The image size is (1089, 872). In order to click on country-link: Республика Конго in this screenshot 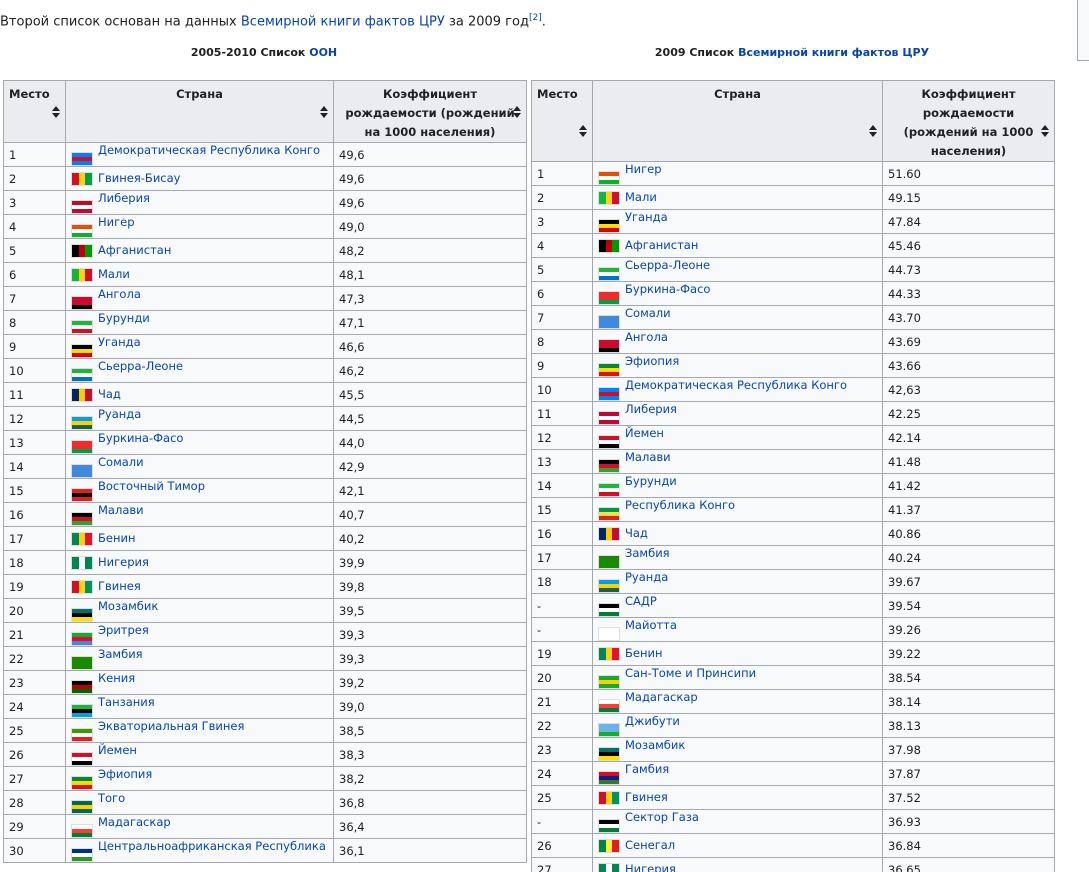, I will do `click(680, 505)`.